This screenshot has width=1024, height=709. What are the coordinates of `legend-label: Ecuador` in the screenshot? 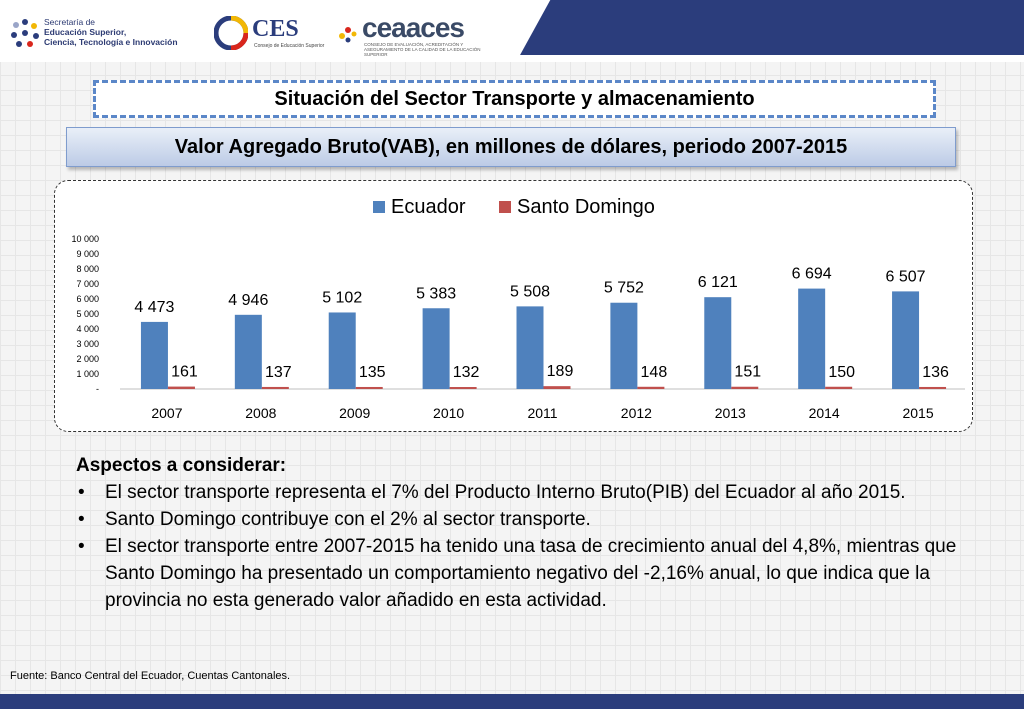 It's located at (428, 207).